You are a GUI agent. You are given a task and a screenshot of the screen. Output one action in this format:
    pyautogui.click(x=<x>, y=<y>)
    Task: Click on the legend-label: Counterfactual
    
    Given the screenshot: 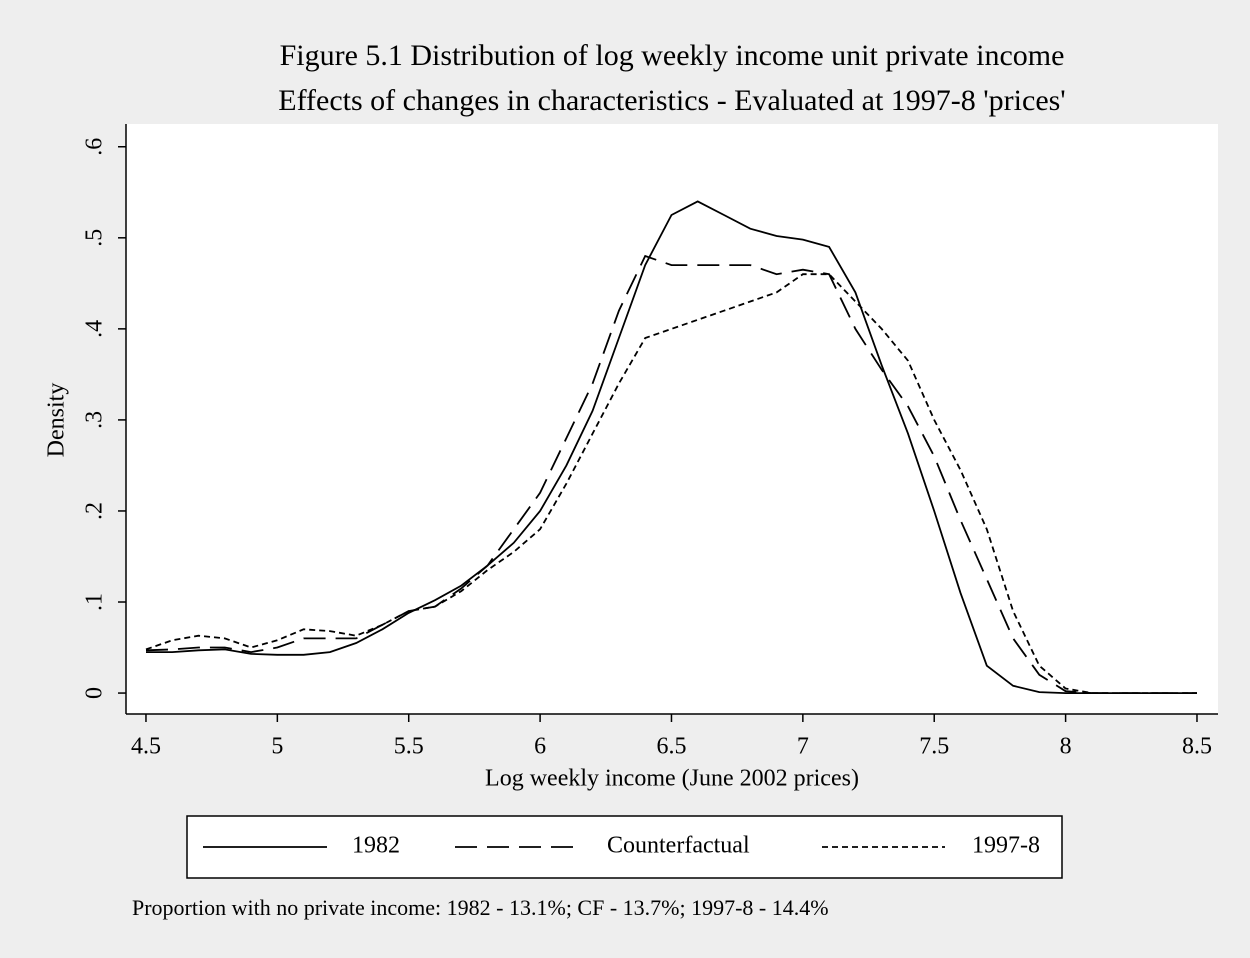 What is the action you would take?
    pyautogui.click(x=678, y=846)
    